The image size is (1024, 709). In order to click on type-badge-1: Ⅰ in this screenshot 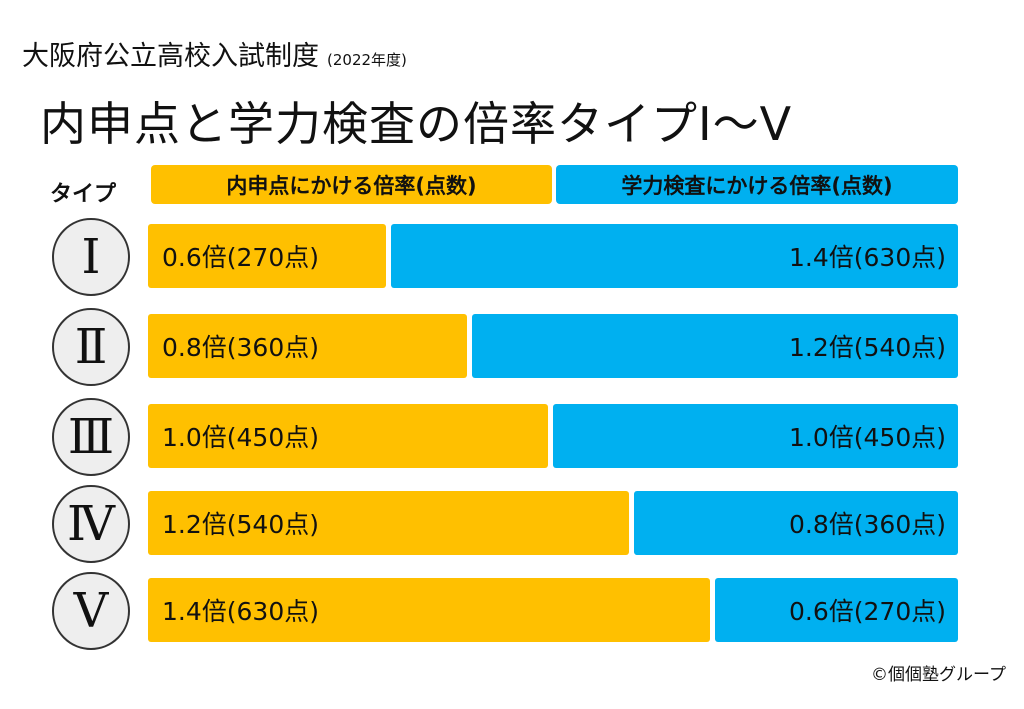, I will do `click(91, 257)`.